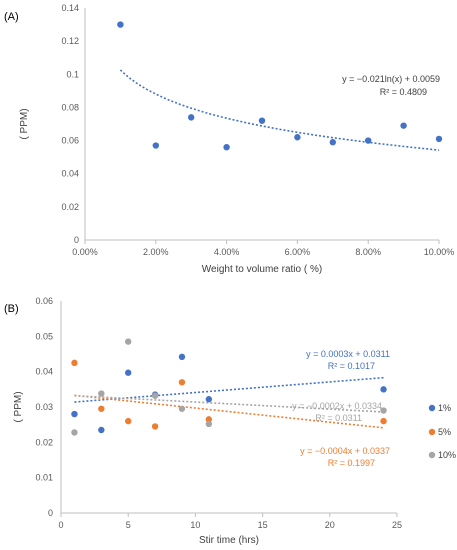  What do you see at coordinates (72, 74) in the screenshot?
I see `y-tick-label: 0.1` at bounding box center [72, 74].